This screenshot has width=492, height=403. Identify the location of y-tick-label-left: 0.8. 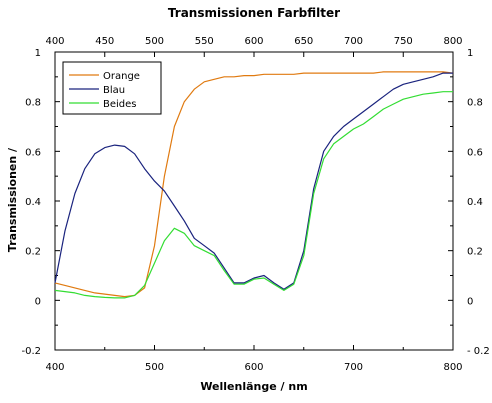
(33, 103).